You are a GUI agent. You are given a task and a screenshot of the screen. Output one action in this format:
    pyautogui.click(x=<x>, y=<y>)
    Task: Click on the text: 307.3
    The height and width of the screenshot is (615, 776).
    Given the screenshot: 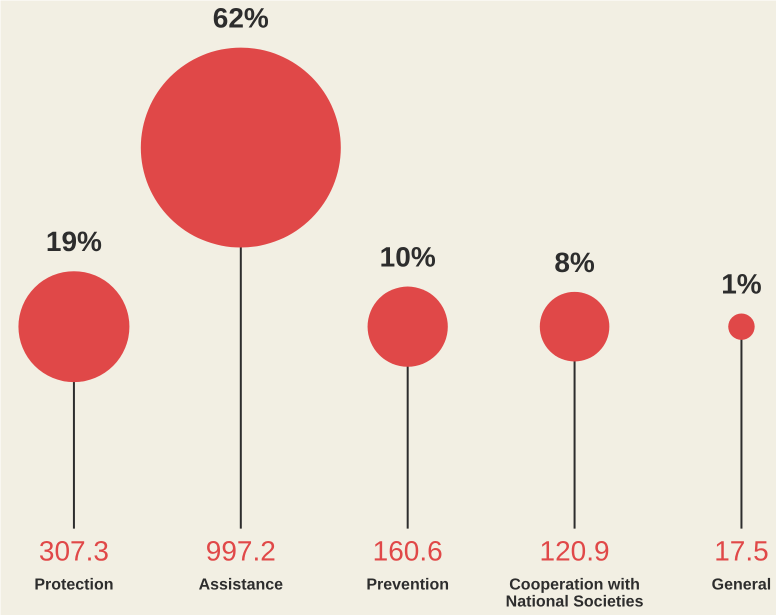 What is the action you would take?
    pyautogui.click(x=73, y=551)
    